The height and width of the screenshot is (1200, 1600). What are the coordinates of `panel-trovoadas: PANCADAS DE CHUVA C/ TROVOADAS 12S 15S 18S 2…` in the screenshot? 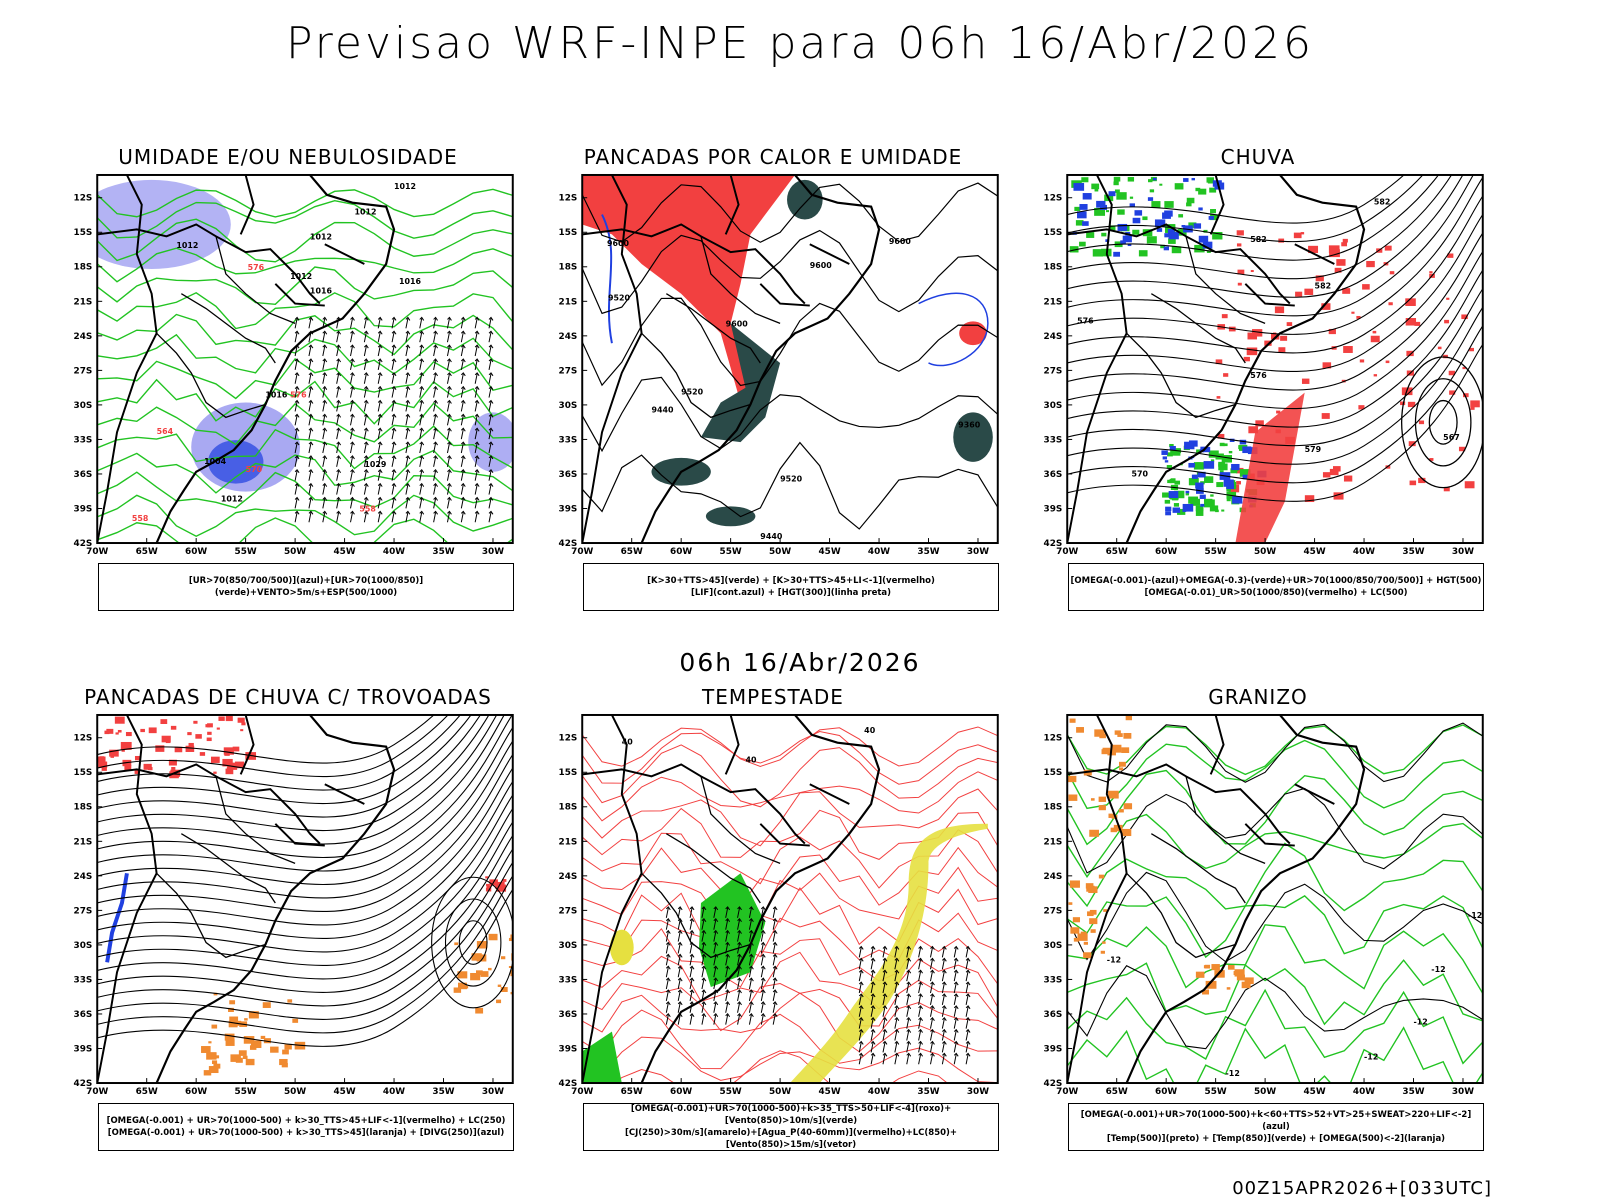 It's located at (291, 935).